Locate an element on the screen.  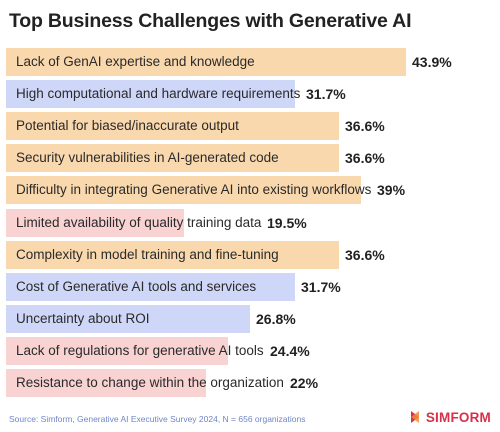
bar-value-label: 24.4% is located at coordinates (290, 351).